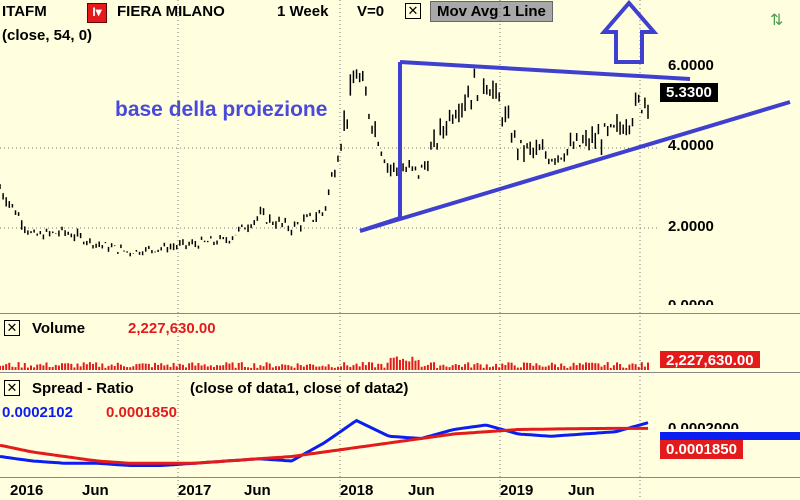  What do you see at coordinates (545, 70) in the screenshot?
I see `triangle-upper-line` at bounding box center [545, 70].